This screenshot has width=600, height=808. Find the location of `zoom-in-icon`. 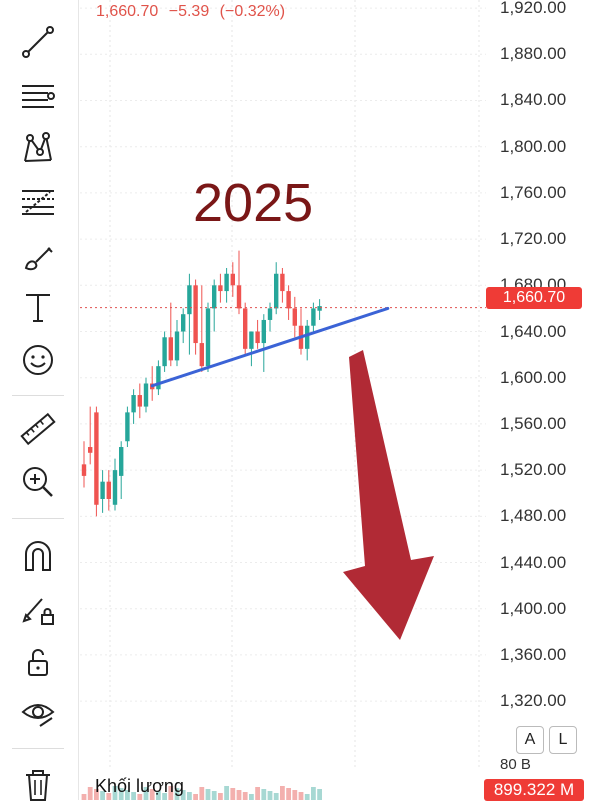

zoom-in-icon is located at coordinates (38, 482).